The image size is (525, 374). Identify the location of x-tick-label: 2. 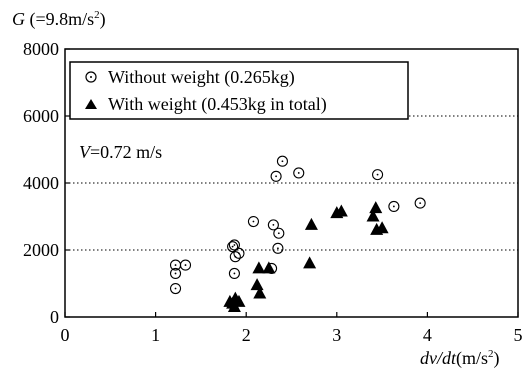
(246, 335).